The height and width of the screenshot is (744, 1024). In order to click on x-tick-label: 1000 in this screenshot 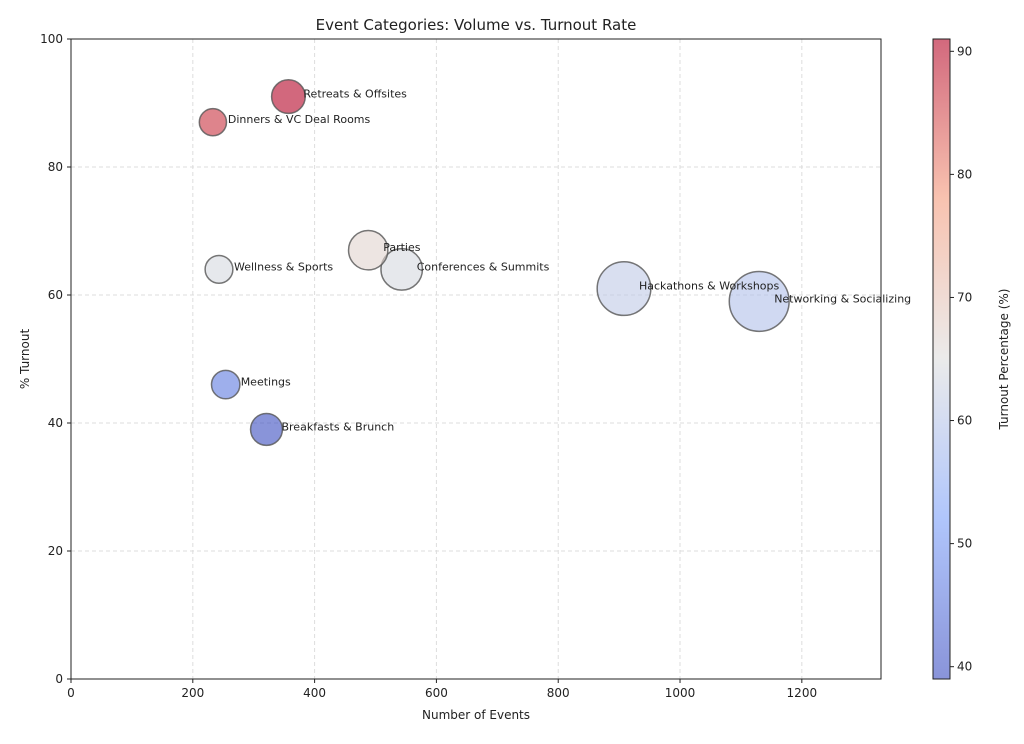, I will do `click(680, 693)`.